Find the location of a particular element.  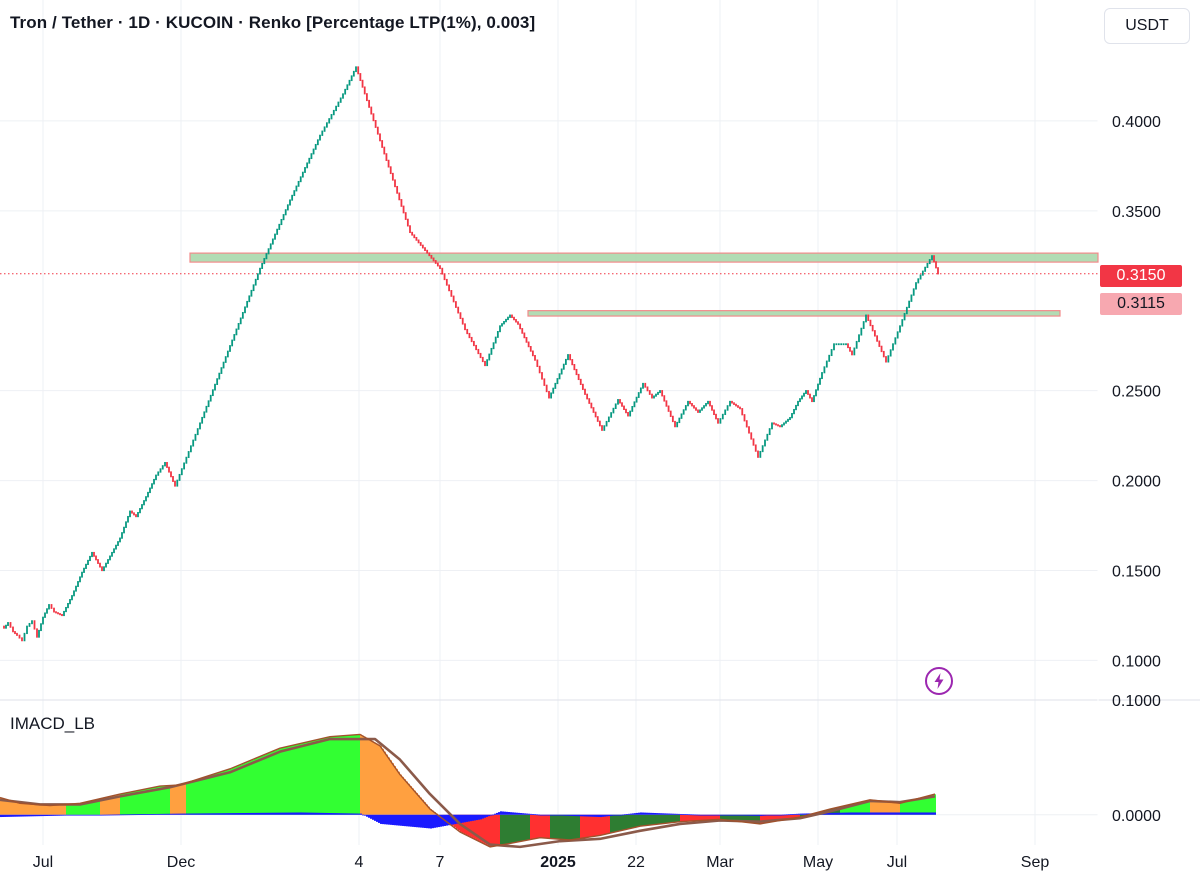

currency-button: USDT is located at coordinates (1147, 26).